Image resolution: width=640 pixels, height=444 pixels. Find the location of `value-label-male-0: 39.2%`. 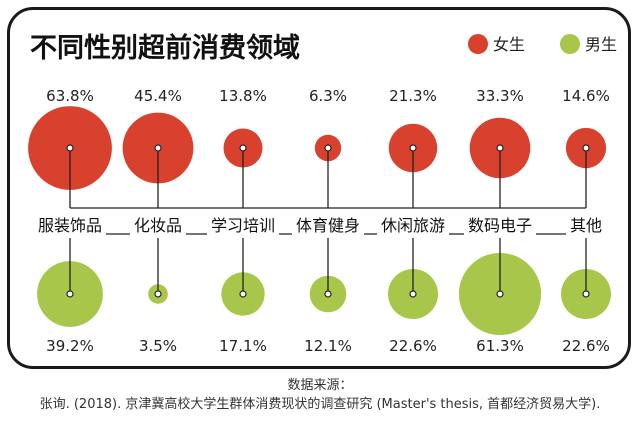

value-label-male-0: 39.2% is located at coordinates (70, 346).